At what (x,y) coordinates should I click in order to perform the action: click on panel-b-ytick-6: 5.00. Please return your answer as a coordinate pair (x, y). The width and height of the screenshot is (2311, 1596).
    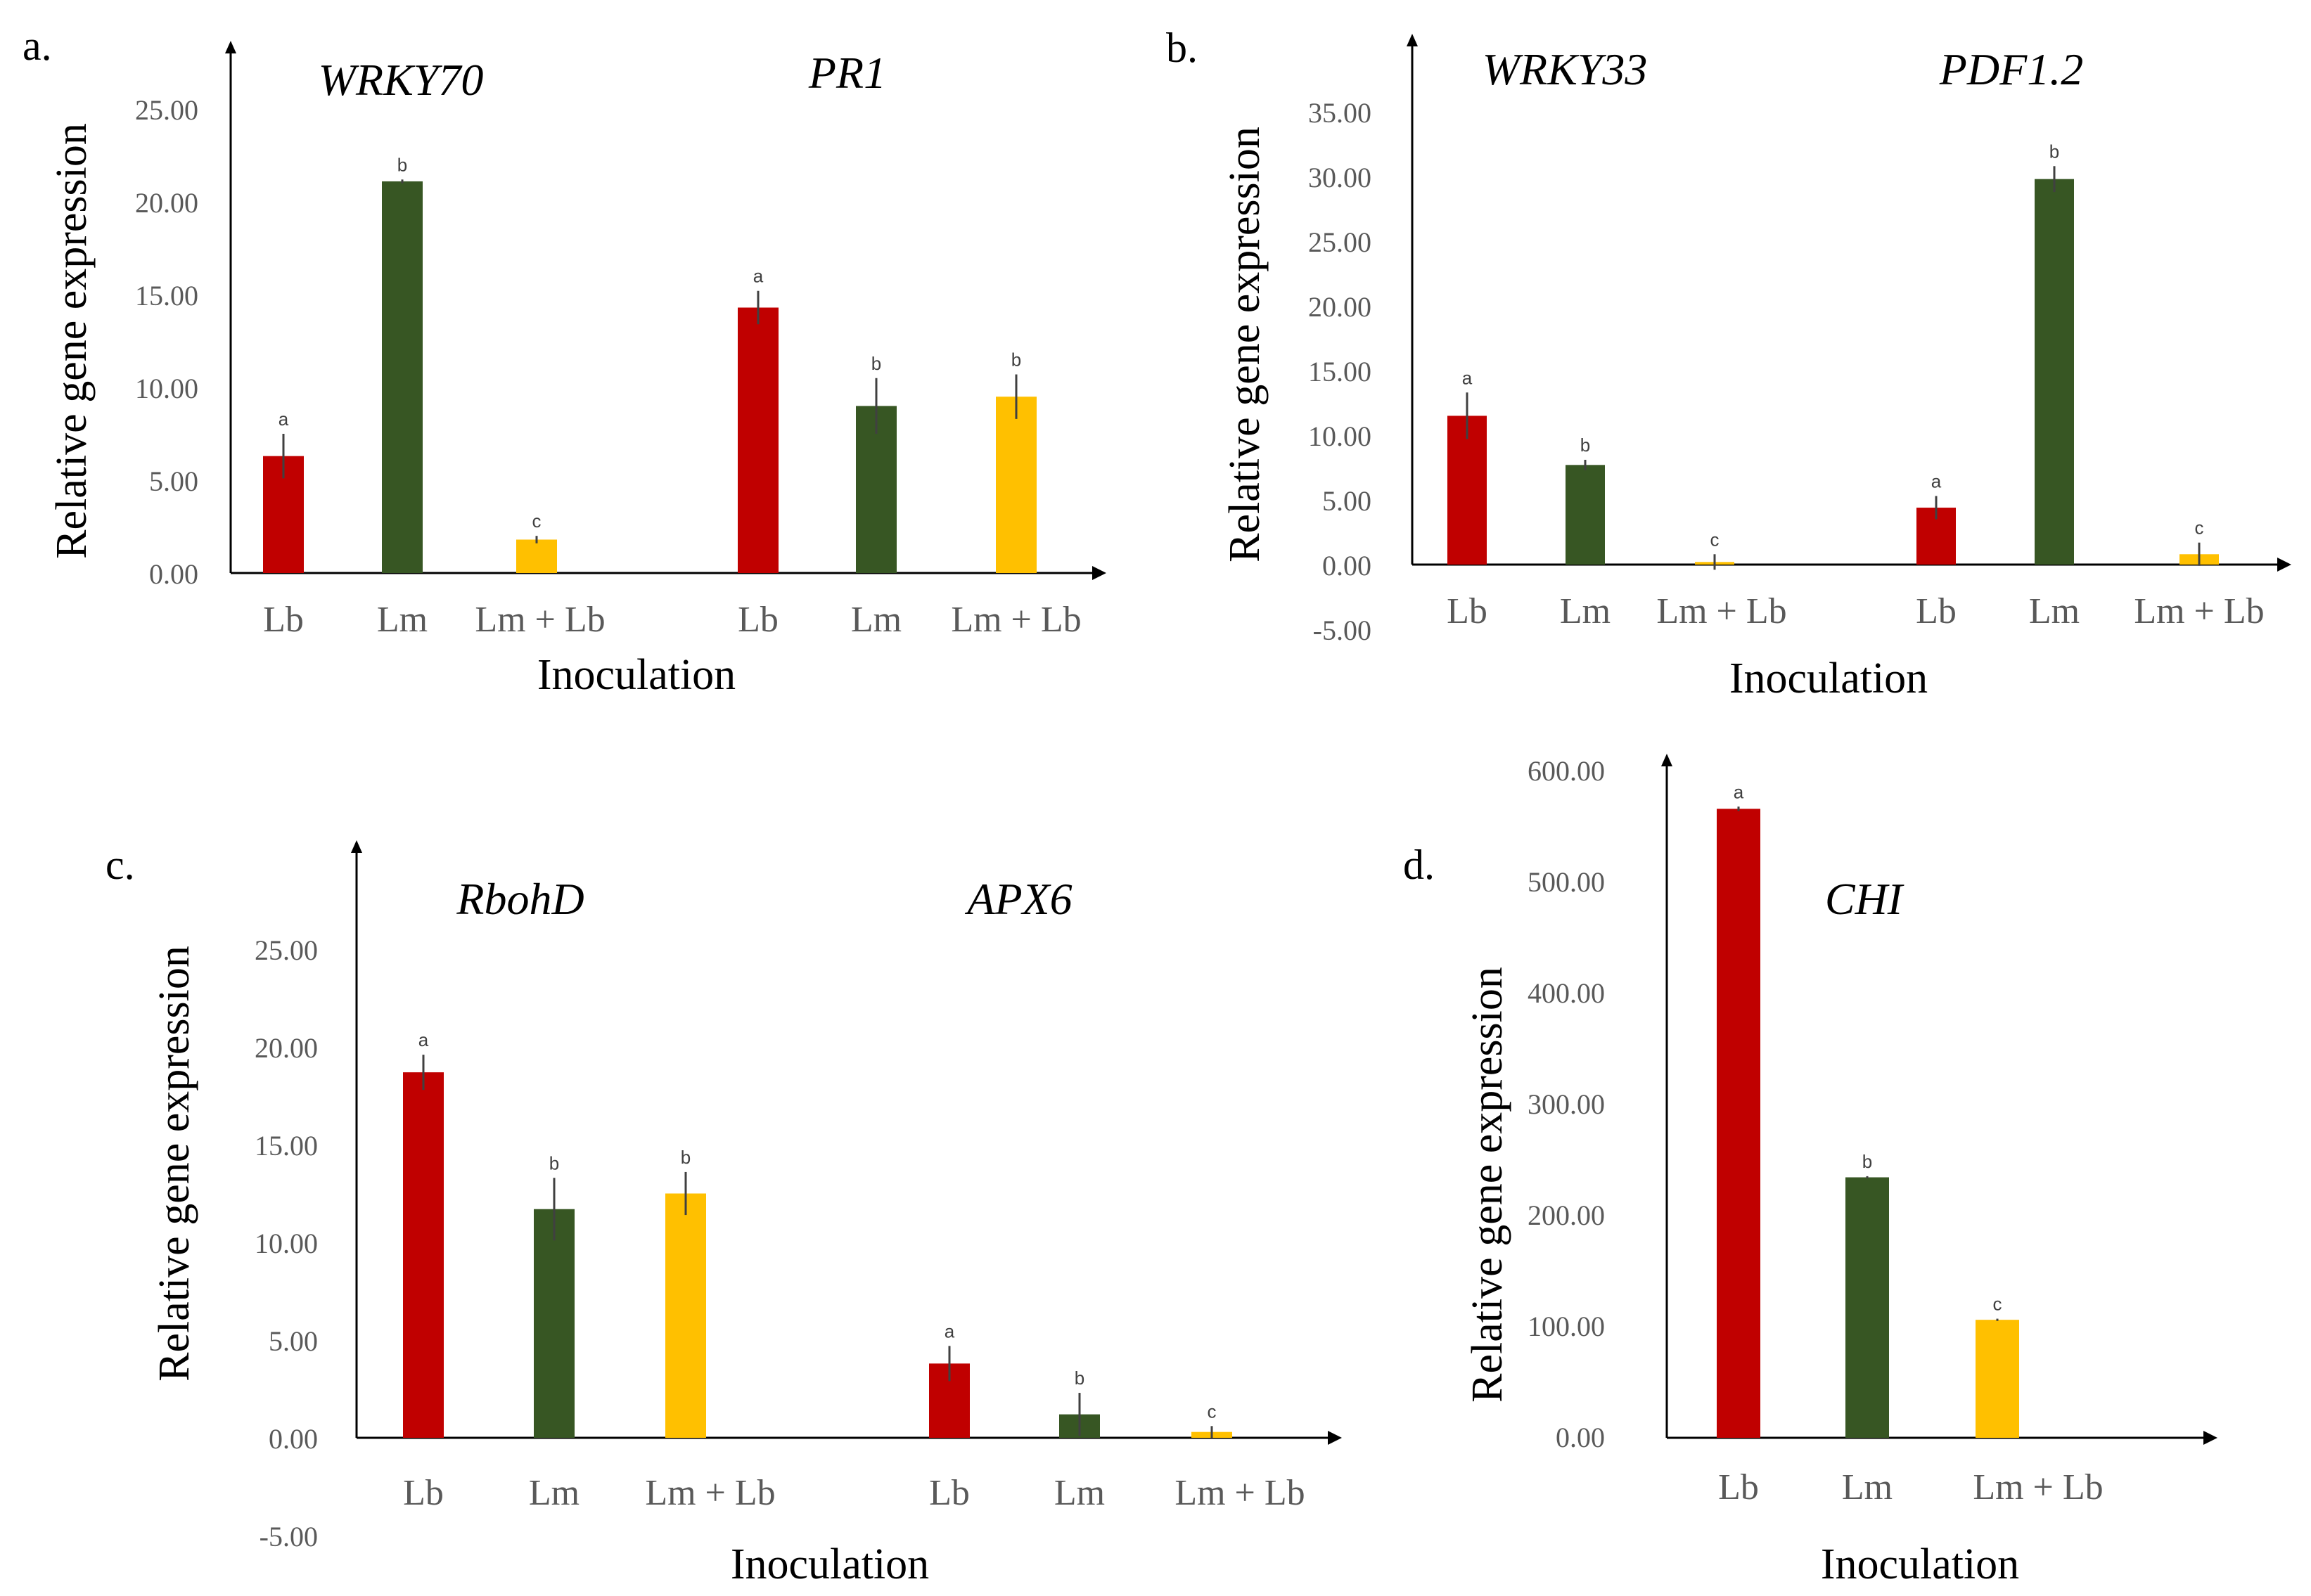
    Looking at the image, I should click on (1346, 501).